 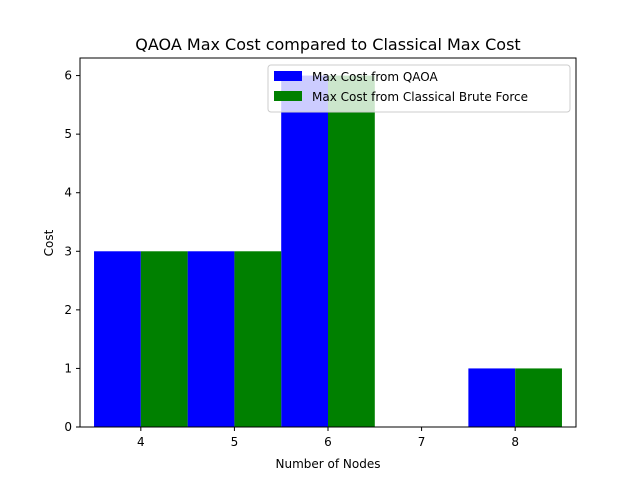 I want to click on x-tick-label-8: 8, so click(x=515, y=442).